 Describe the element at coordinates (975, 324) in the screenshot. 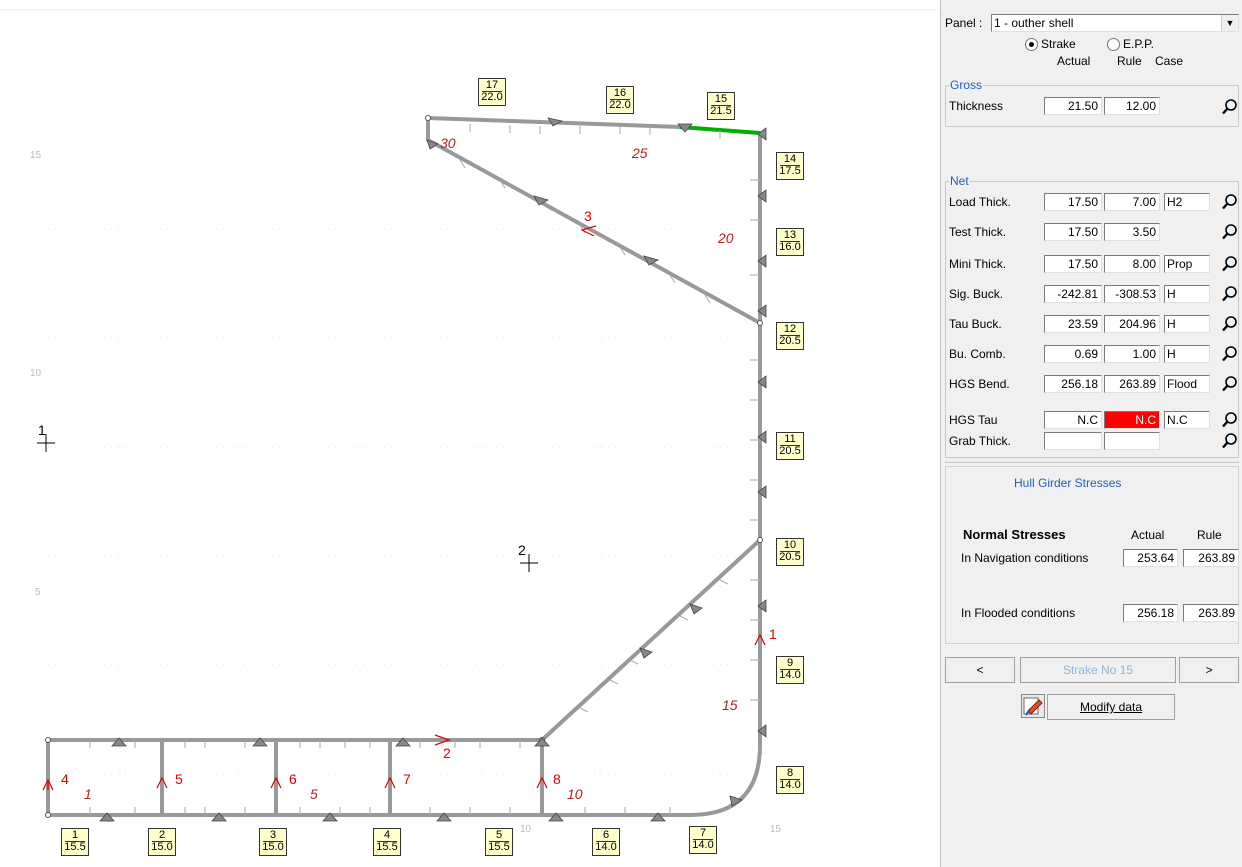

I see `row-label: Tau Buck.` at that location.